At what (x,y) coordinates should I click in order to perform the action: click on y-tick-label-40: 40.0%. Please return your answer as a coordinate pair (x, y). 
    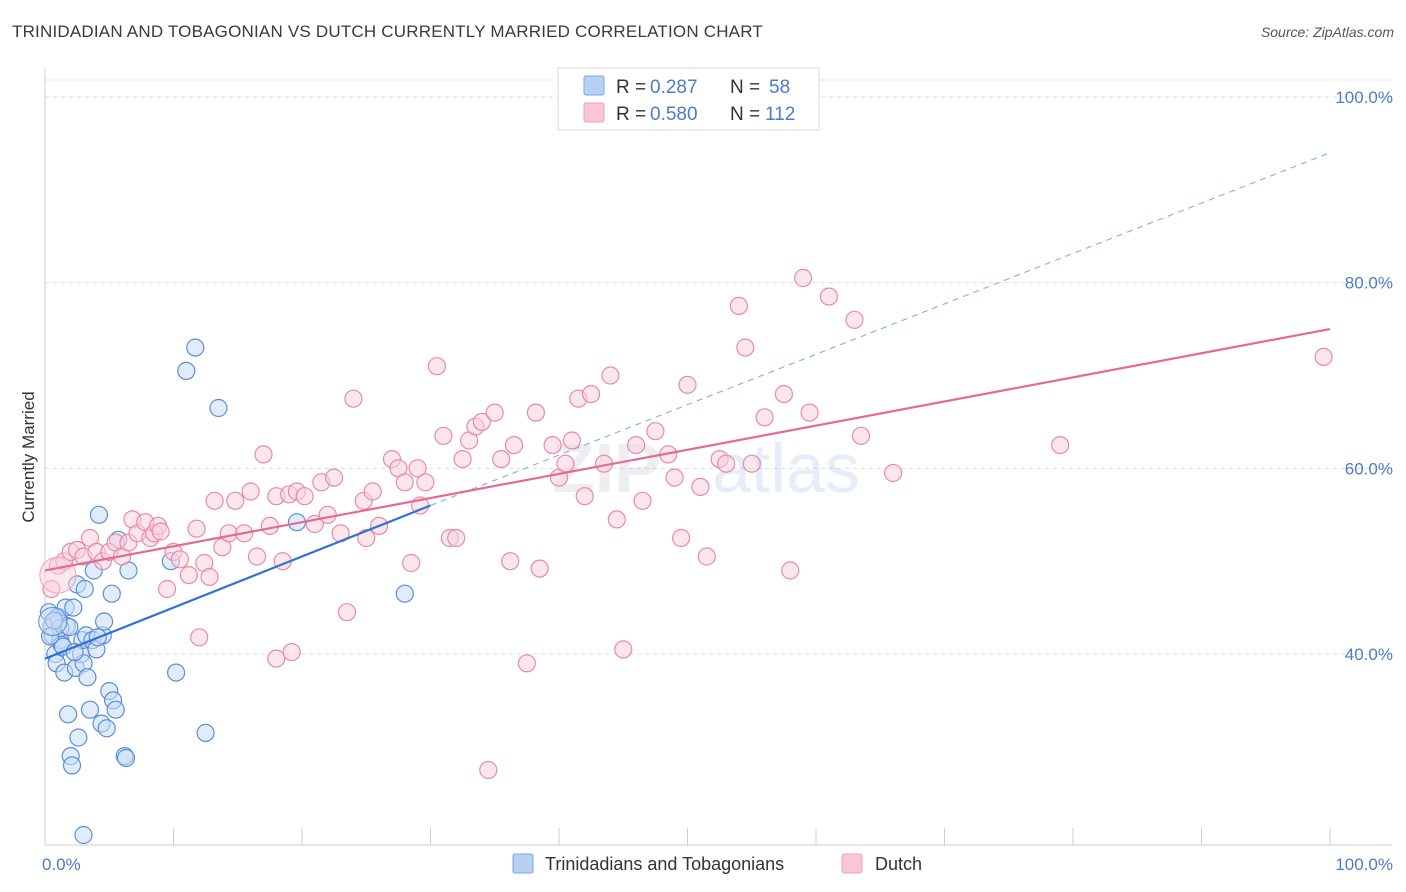
    Looking at the image, I should click on (1369, 654).